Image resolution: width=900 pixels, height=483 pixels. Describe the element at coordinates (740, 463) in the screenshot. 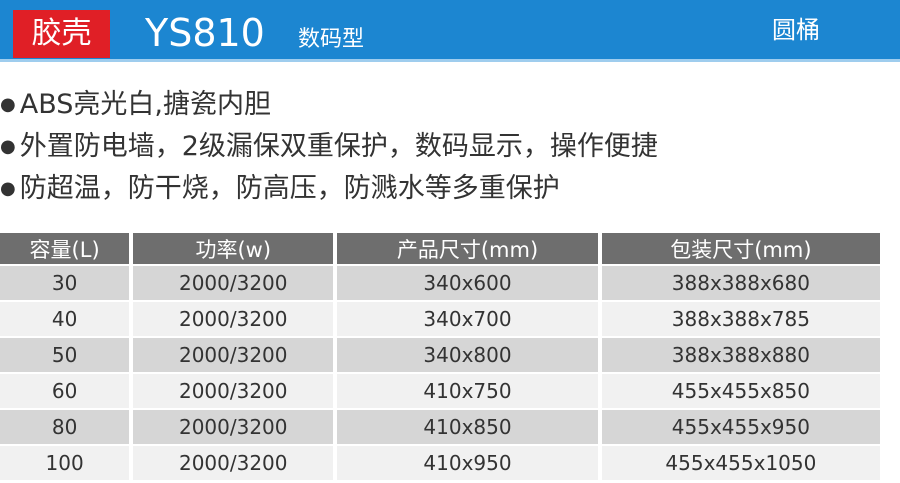

I see `table-cell: 455x455x1050` at that location.